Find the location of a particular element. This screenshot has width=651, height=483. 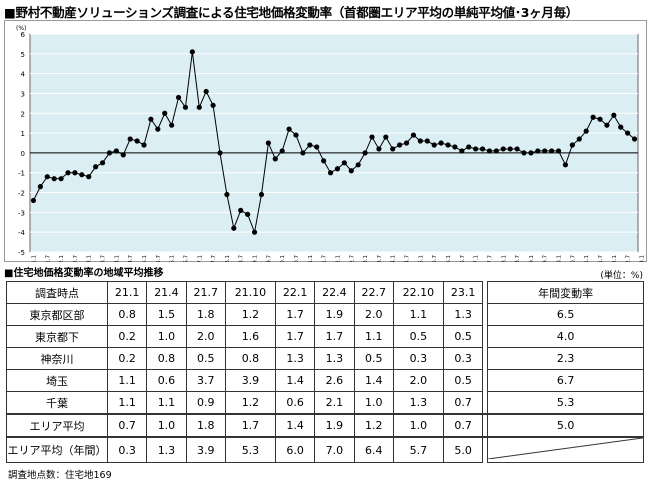

table-row: 東京都下 0.2 1.0 2.0 1.6 1.7 1.7 1.1 0.5 0.5 4.0 is located at coordinates (325, 336).